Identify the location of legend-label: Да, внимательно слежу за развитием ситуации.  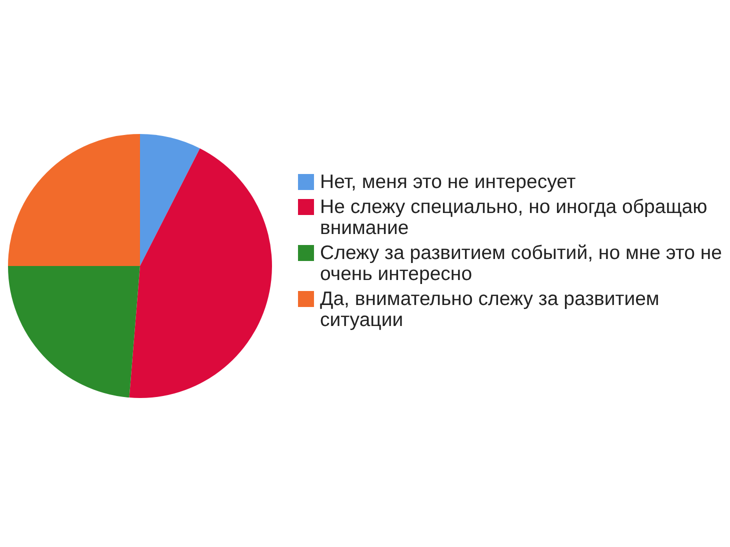
(490, 309).